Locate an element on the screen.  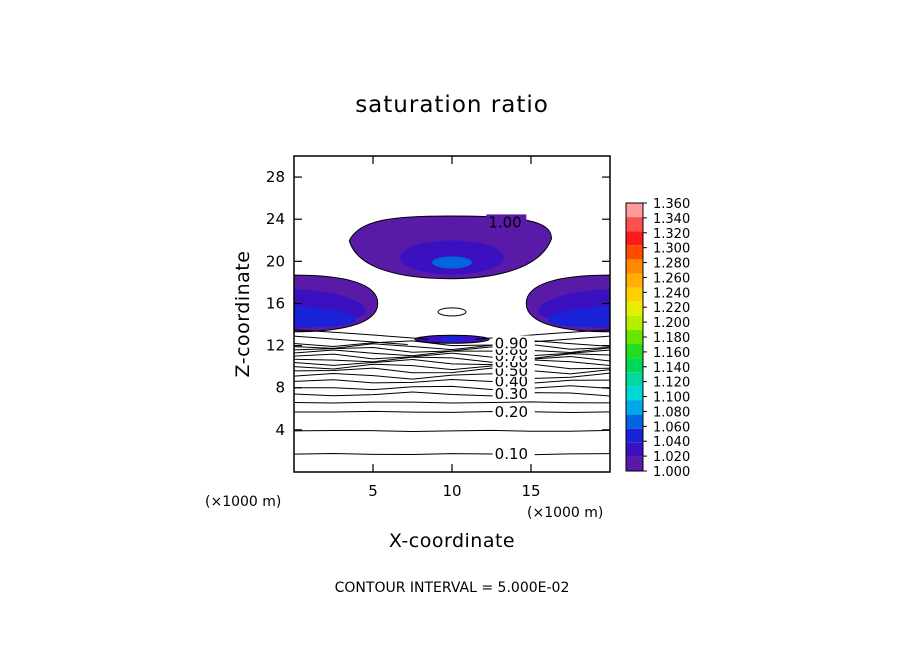
colorbar-label: 1.220 is located at coordinates (671, 308).